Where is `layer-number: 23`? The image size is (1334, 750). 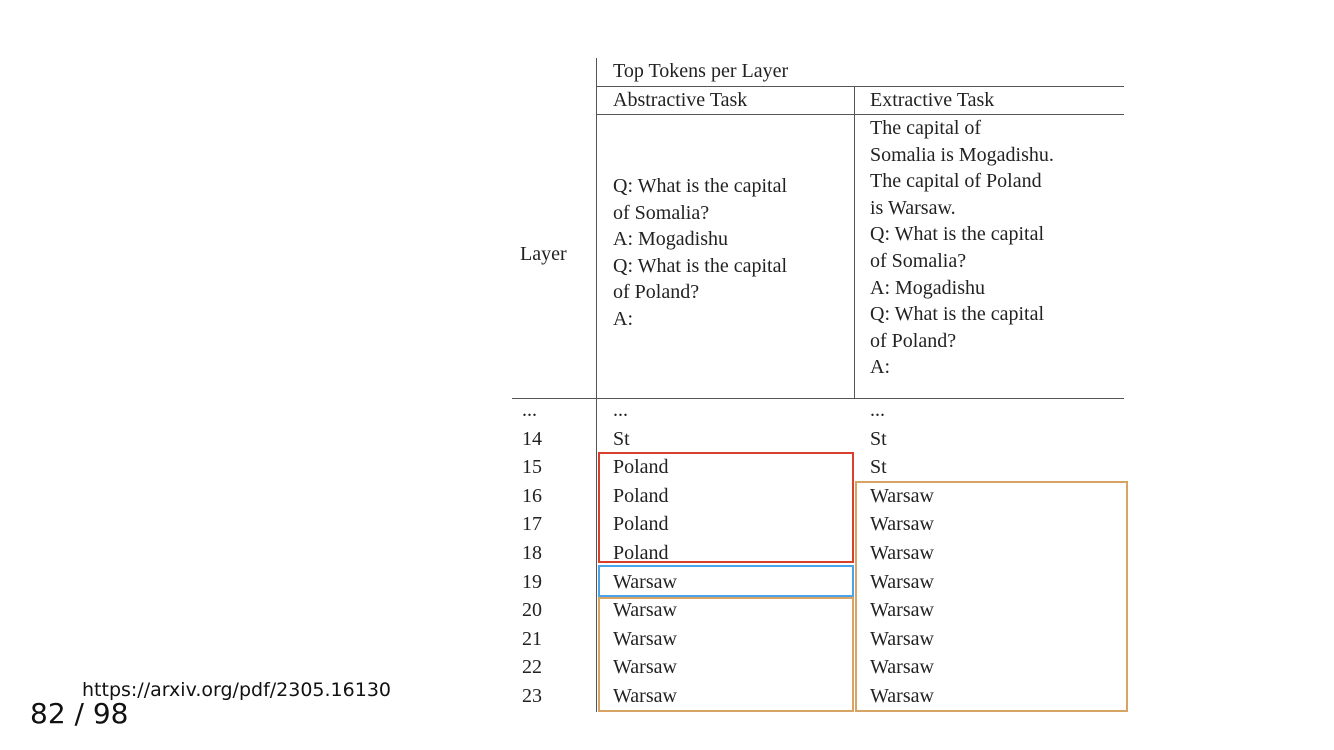
layer-number: 23 is located at coordinates (532, 696).